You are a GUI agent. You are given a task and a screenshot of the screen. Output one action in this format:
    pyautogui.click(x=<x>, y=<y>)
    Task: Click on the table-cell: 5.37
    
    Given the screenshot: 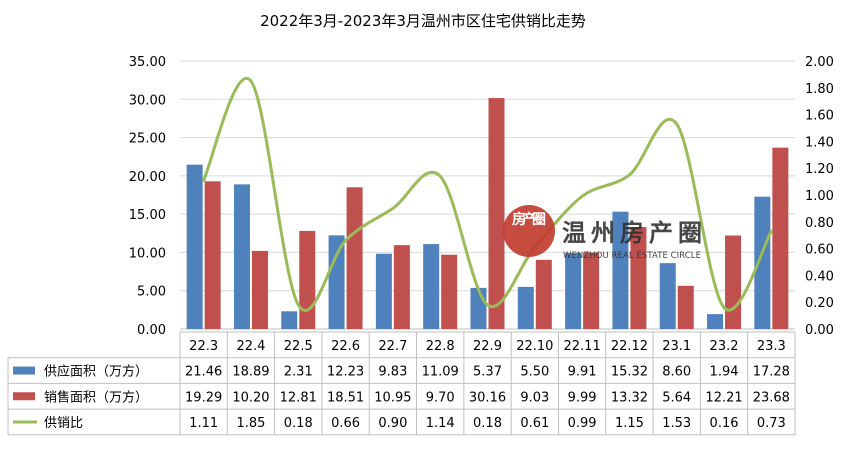 What is the action you would take?
    pyautogui.click(x=487, y=372)
    